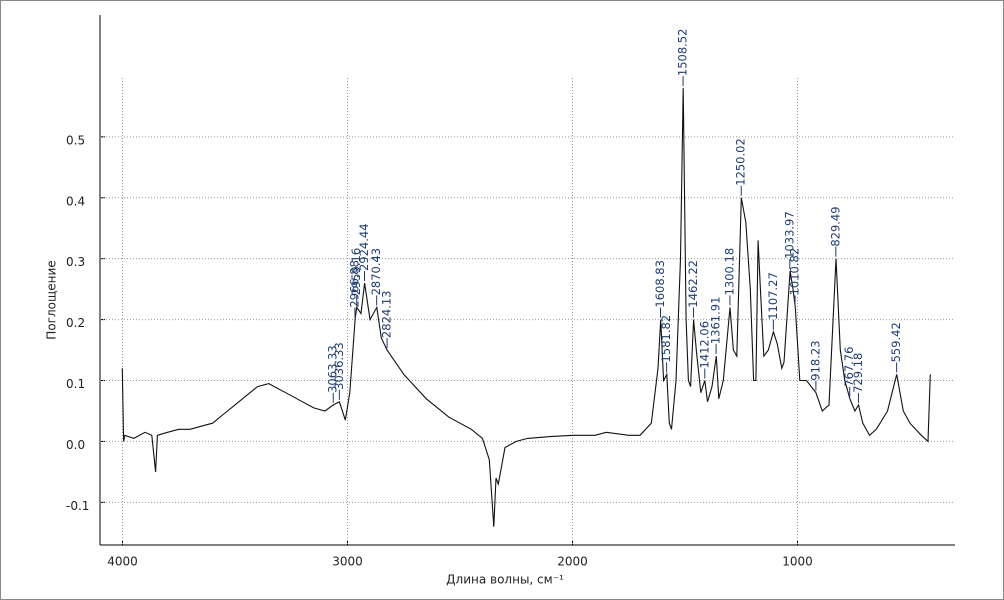 The image size is (1004, 600). I want to click on peak-label: 1250.02, so click(741, 162).